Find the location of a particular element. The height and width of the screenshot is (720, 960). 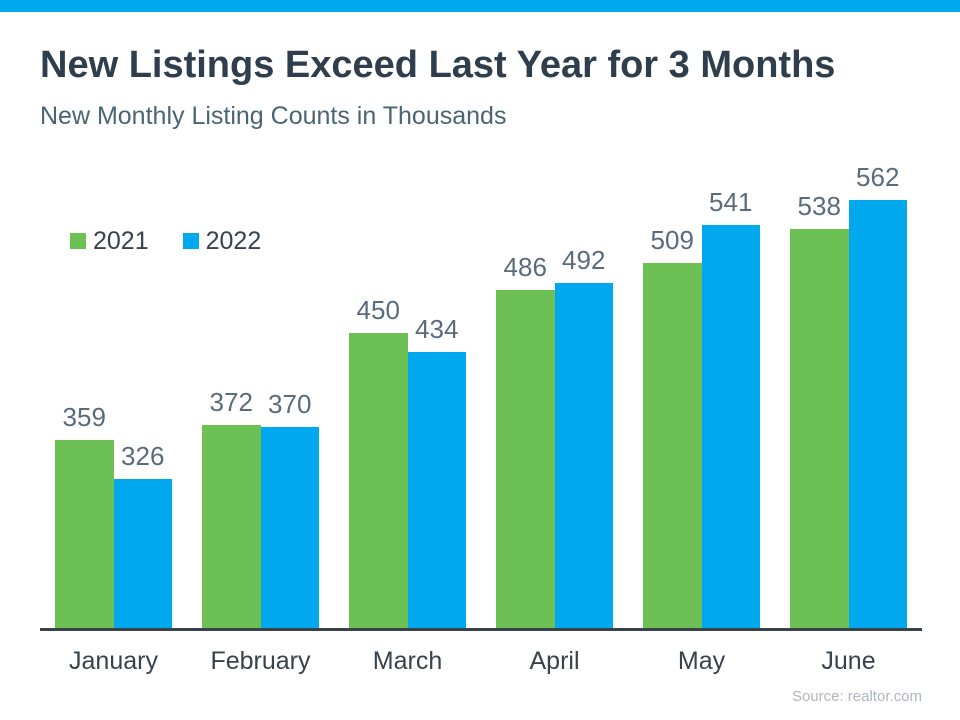

bar-value-label-2021-may: 509 is located at coordinates (672, 240).